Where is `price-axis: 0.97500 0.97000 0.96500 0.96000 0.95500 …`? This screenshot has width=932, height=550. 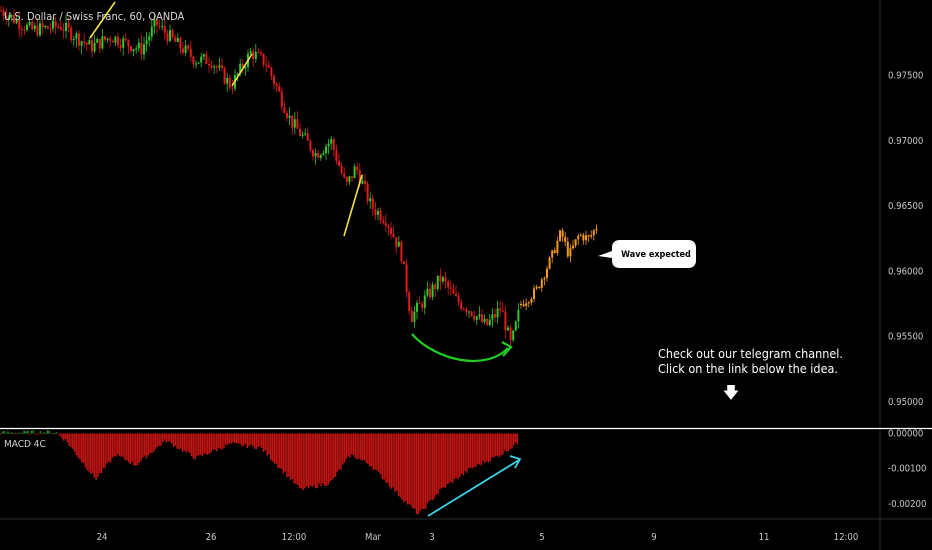 price-axis: 0.97500 0.97000 0.96500 0.96000 0.95500 … is located at coordinates (905, 239).